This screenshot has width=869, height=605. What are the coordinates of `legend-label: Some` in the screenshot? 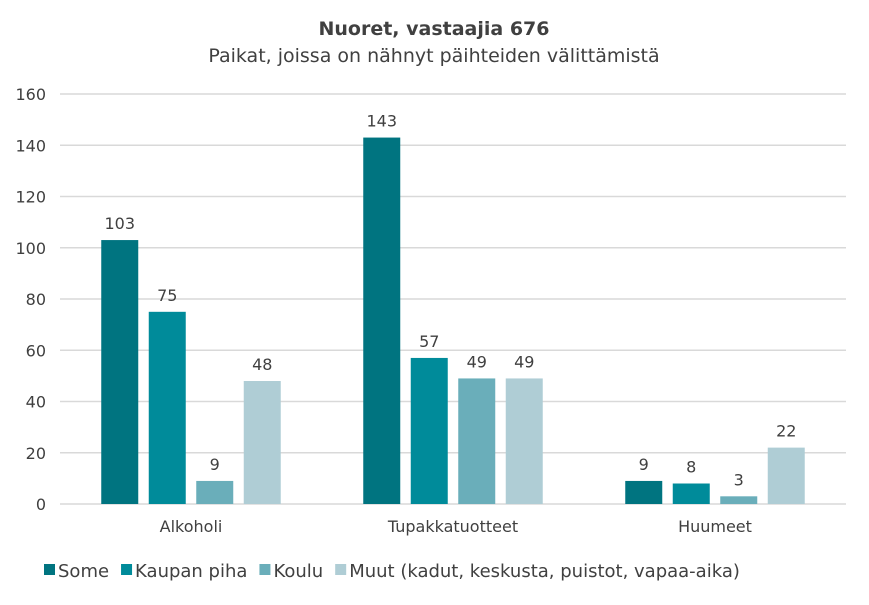 It's located at (83, 571).